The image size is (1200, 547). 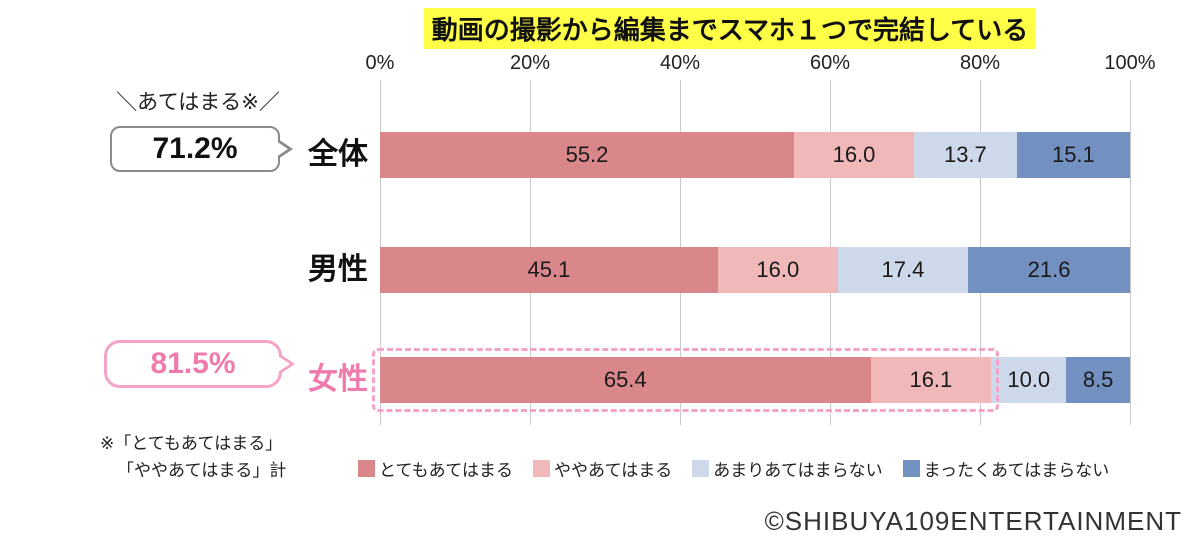 I want to click on footnote-line-1: ※「とてもあてはまる」, so click(x=191, y=443).